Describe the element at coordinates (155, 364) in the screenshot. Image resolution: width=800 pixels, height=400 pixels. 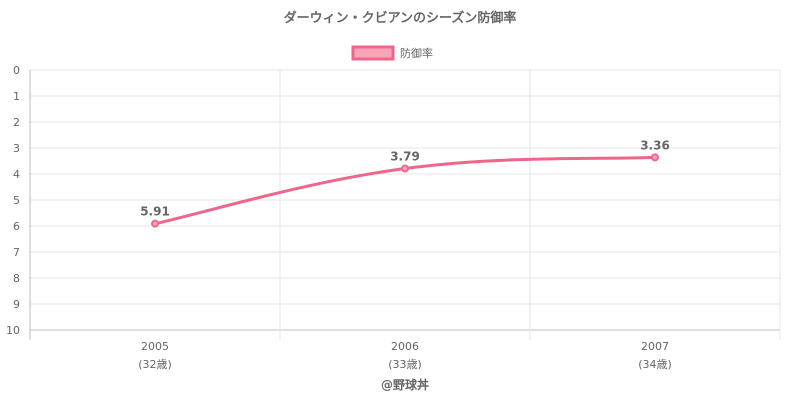
I see `x-tick-age-label: (32歳)` at that location.